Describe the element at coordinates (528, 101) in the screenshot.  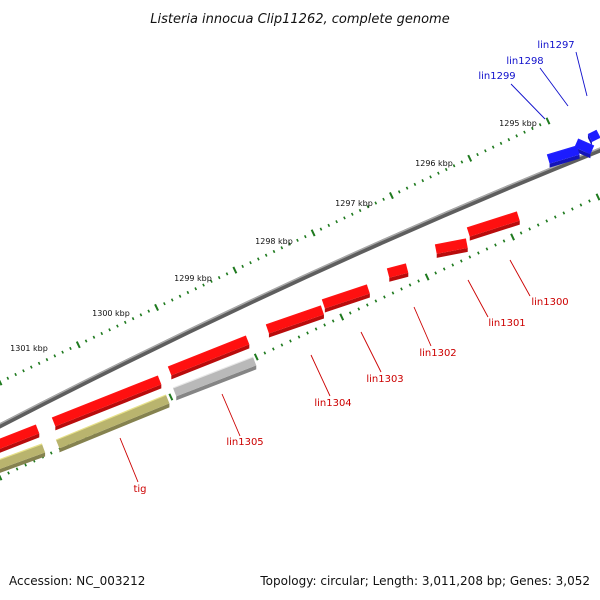
I see `leader-lin1299` at that location.